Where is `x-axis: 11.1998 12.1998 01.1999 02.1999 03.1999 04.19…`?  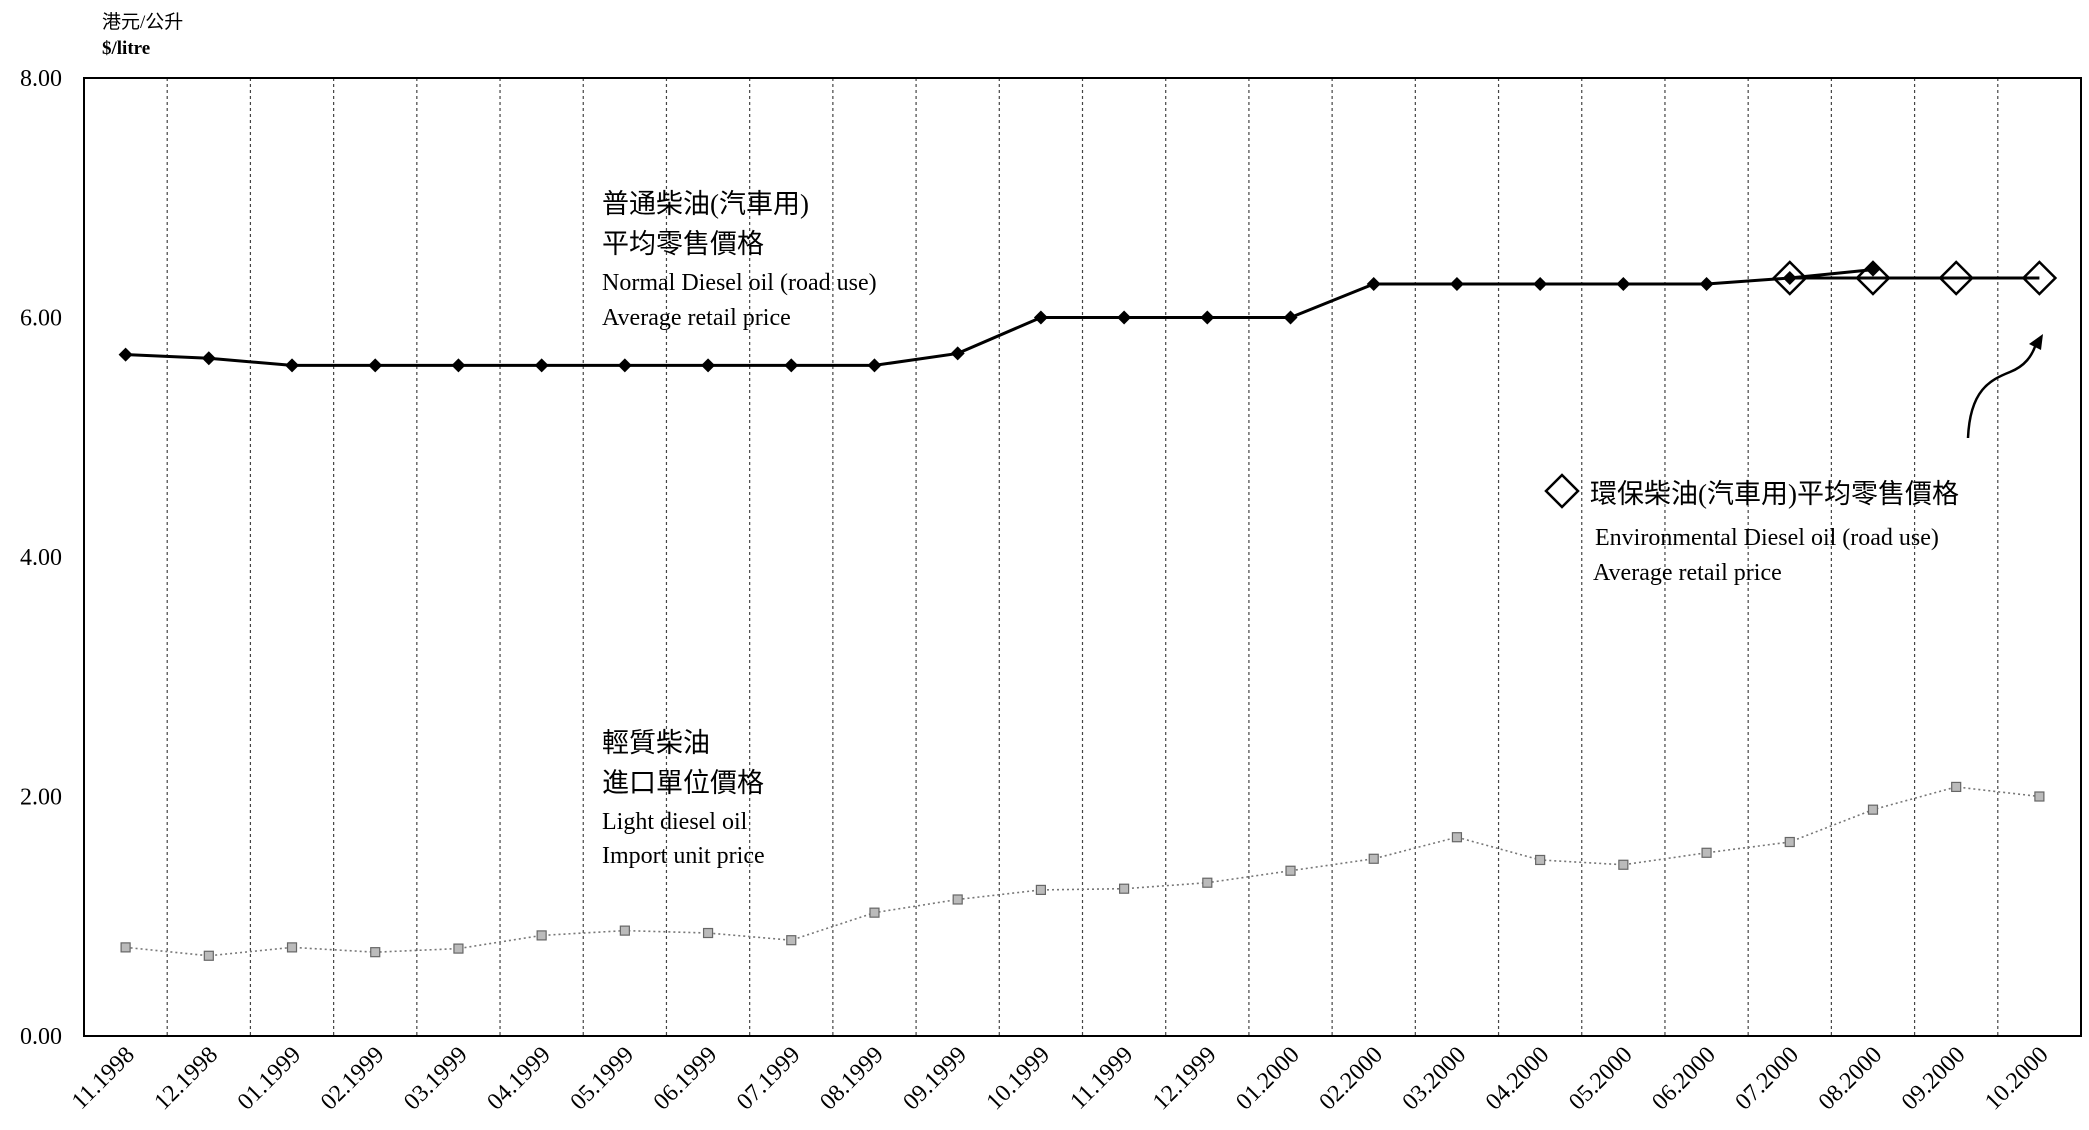 x-axis: 11.1998 12.1998 01.1999 02.1999 03.1999 04.19… is located at coordinates (1060, 1079).